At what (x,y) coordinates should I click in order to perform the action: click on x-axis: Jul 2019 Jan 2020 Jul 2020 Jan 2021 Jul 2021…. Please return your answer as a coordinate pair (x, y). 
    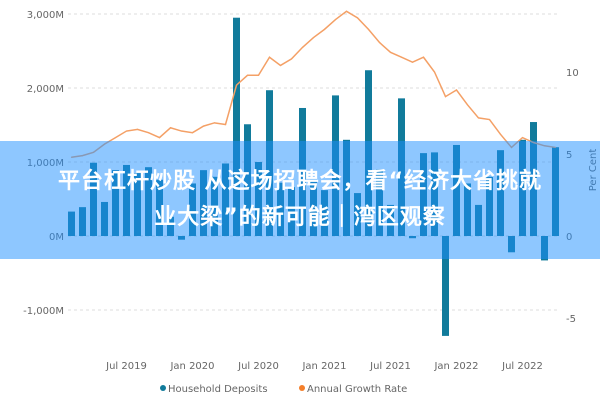
    Looking at the image, I should click on (324, 366).